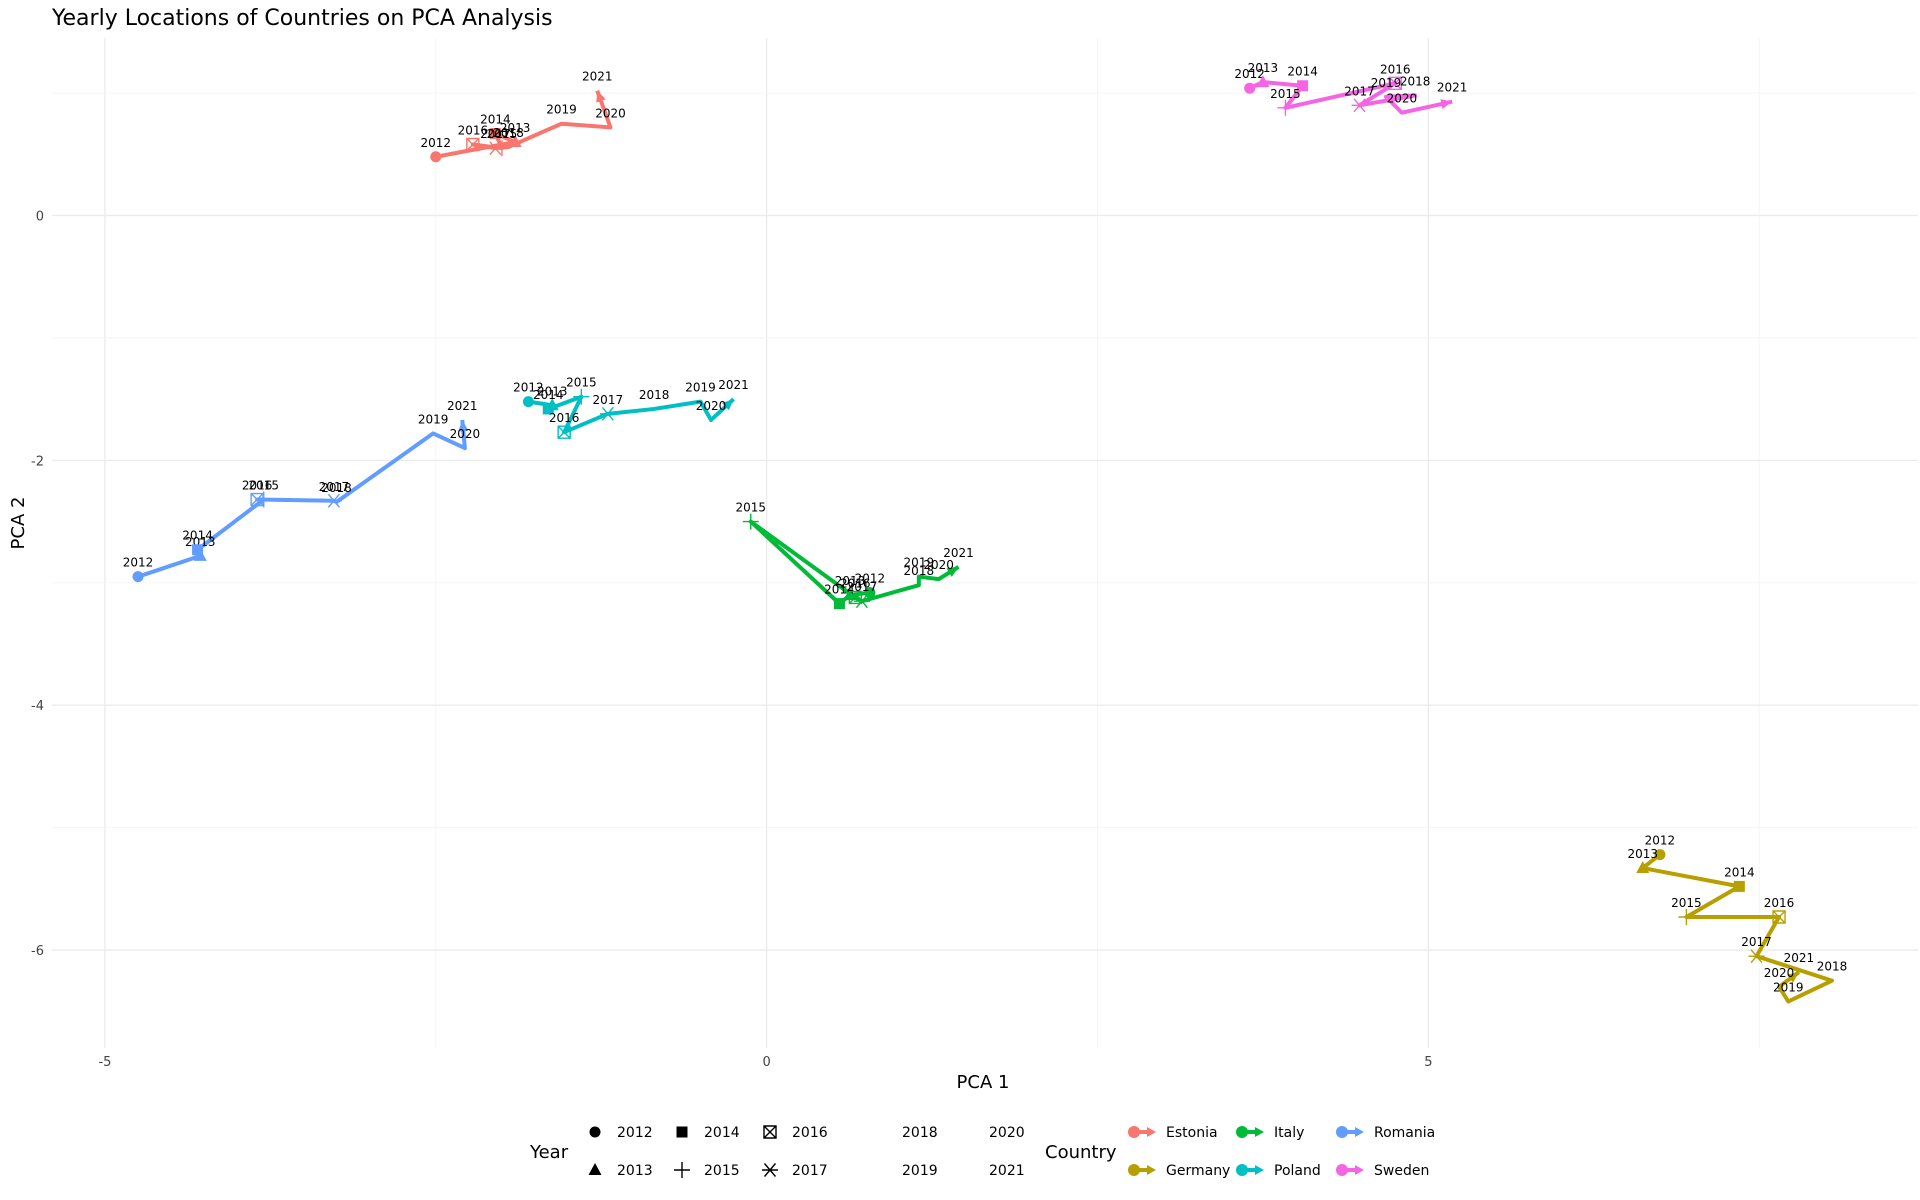 This screenshot has width=1920, height=1200. What do you see at coordinates (810, 1133) in the screenshot?
I see `legend-year-label: 2016` at bounding box center [810, 1133].